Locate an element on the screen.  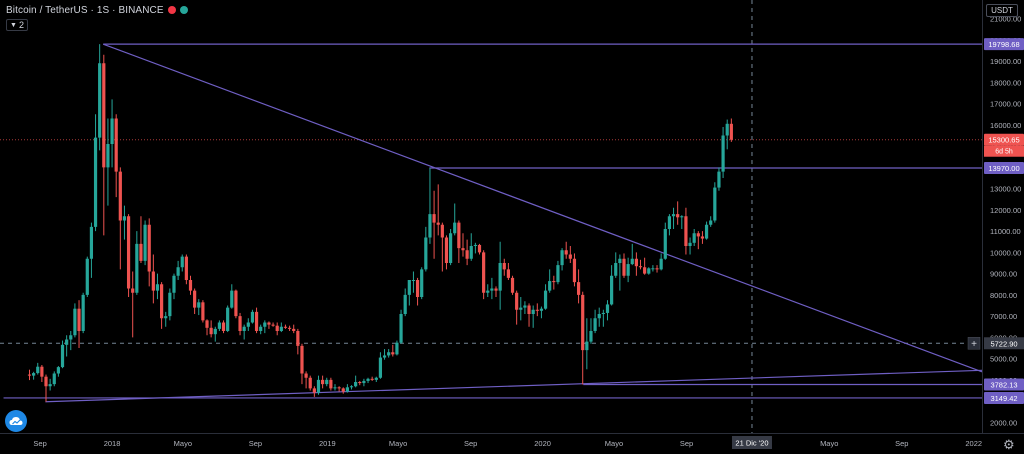
y-tick-label: 19000.00 is located at coordinates (1005, 61).